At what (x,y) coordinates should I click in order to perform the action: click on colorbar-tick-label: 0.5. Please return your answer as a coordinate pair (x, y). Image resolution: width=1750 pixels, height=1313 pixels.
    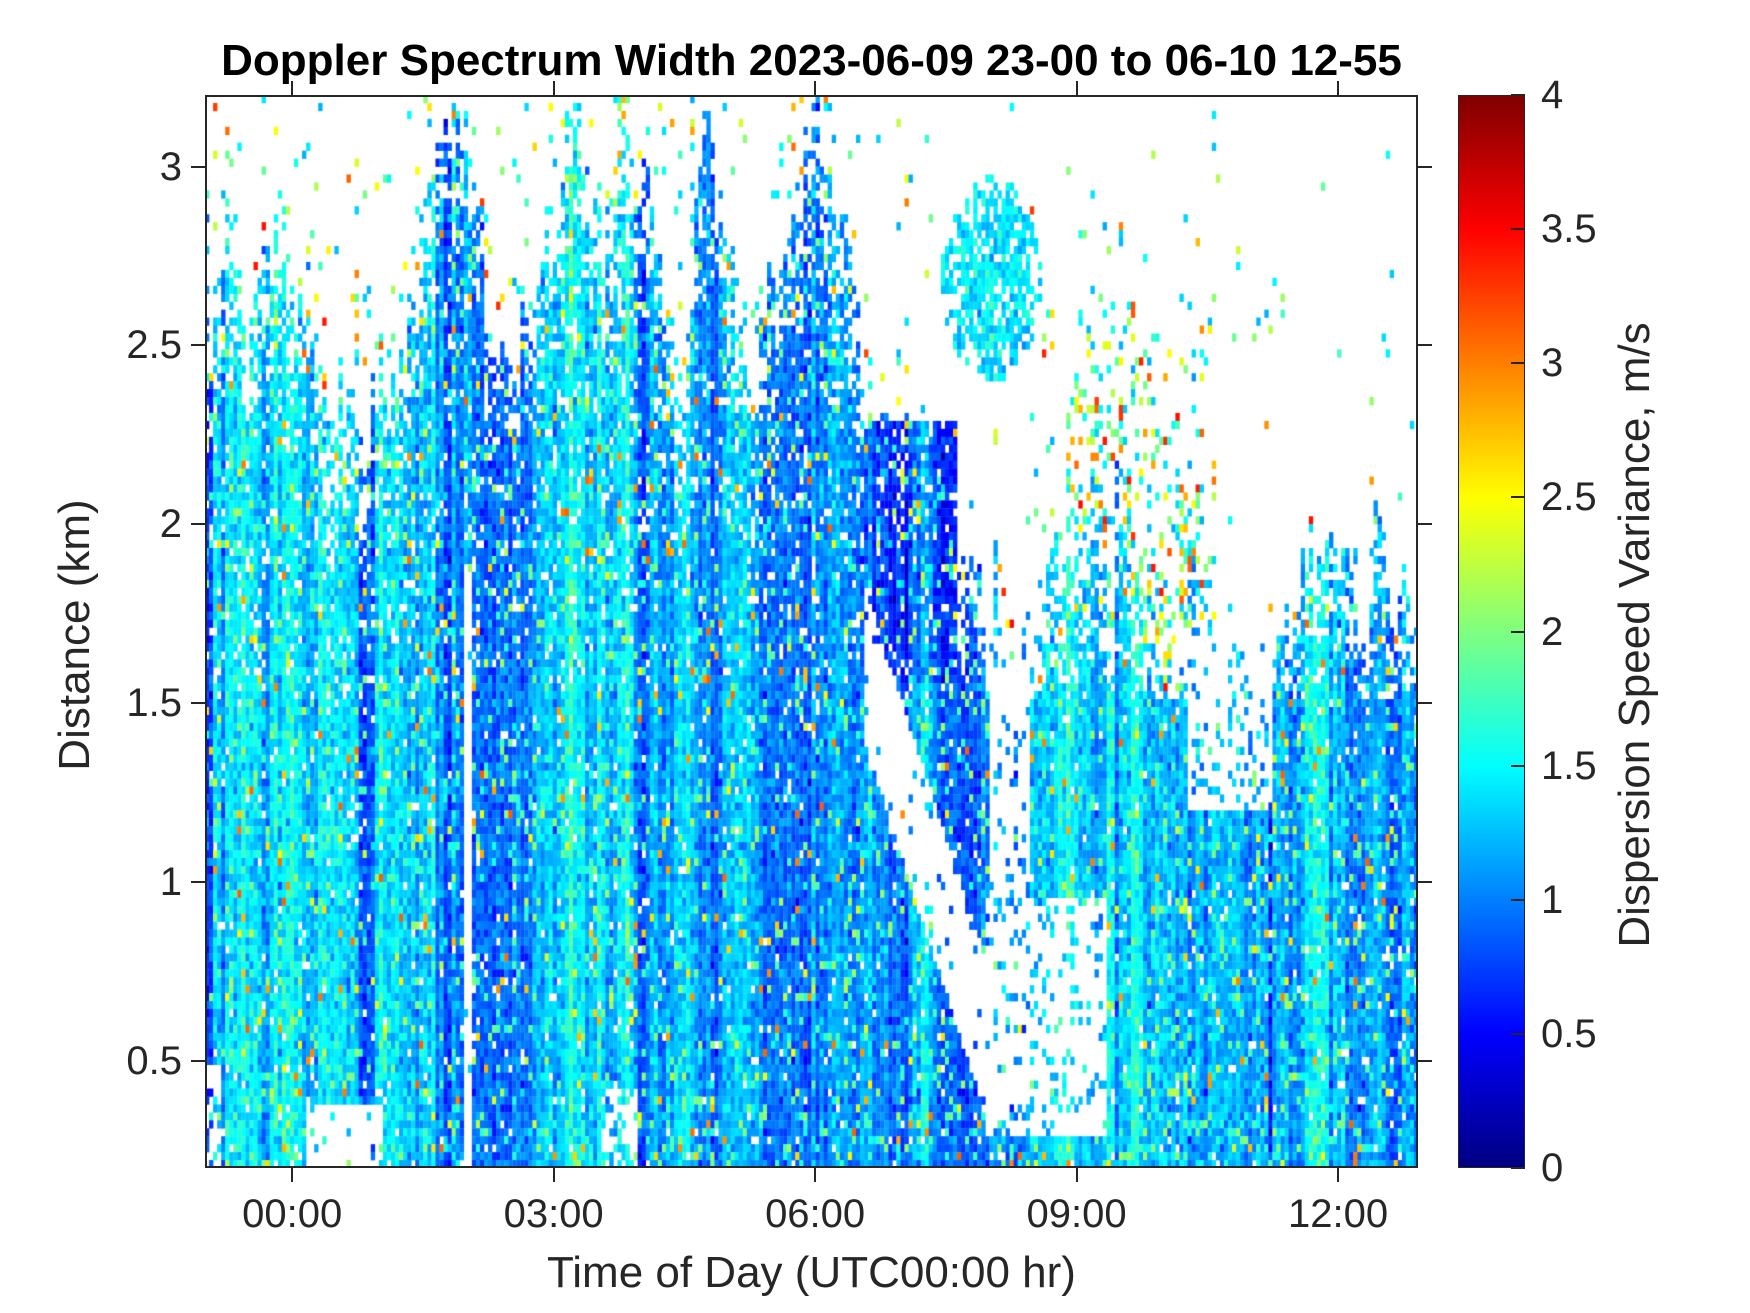
    Looking at the image, I should click on (1569, 1033).